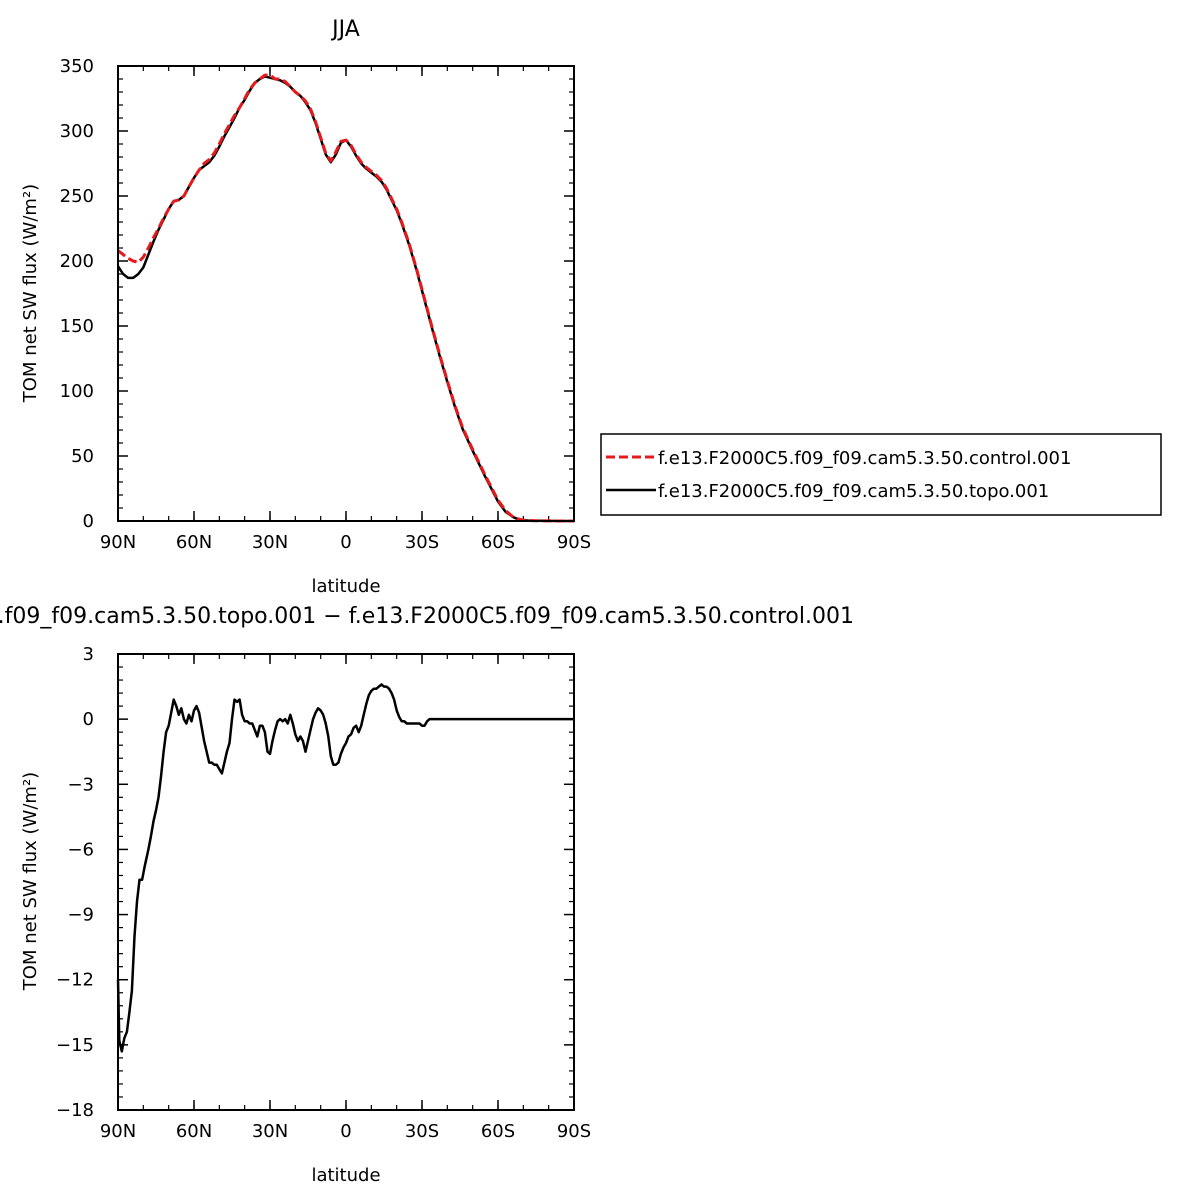 Image resolution: width=1199 pixels, height=1197 pixels. What do you see at coordinates (422, 542) in the screenshot?
I see `top-x-tick-label: 30S` at bounding box center [422, 542].